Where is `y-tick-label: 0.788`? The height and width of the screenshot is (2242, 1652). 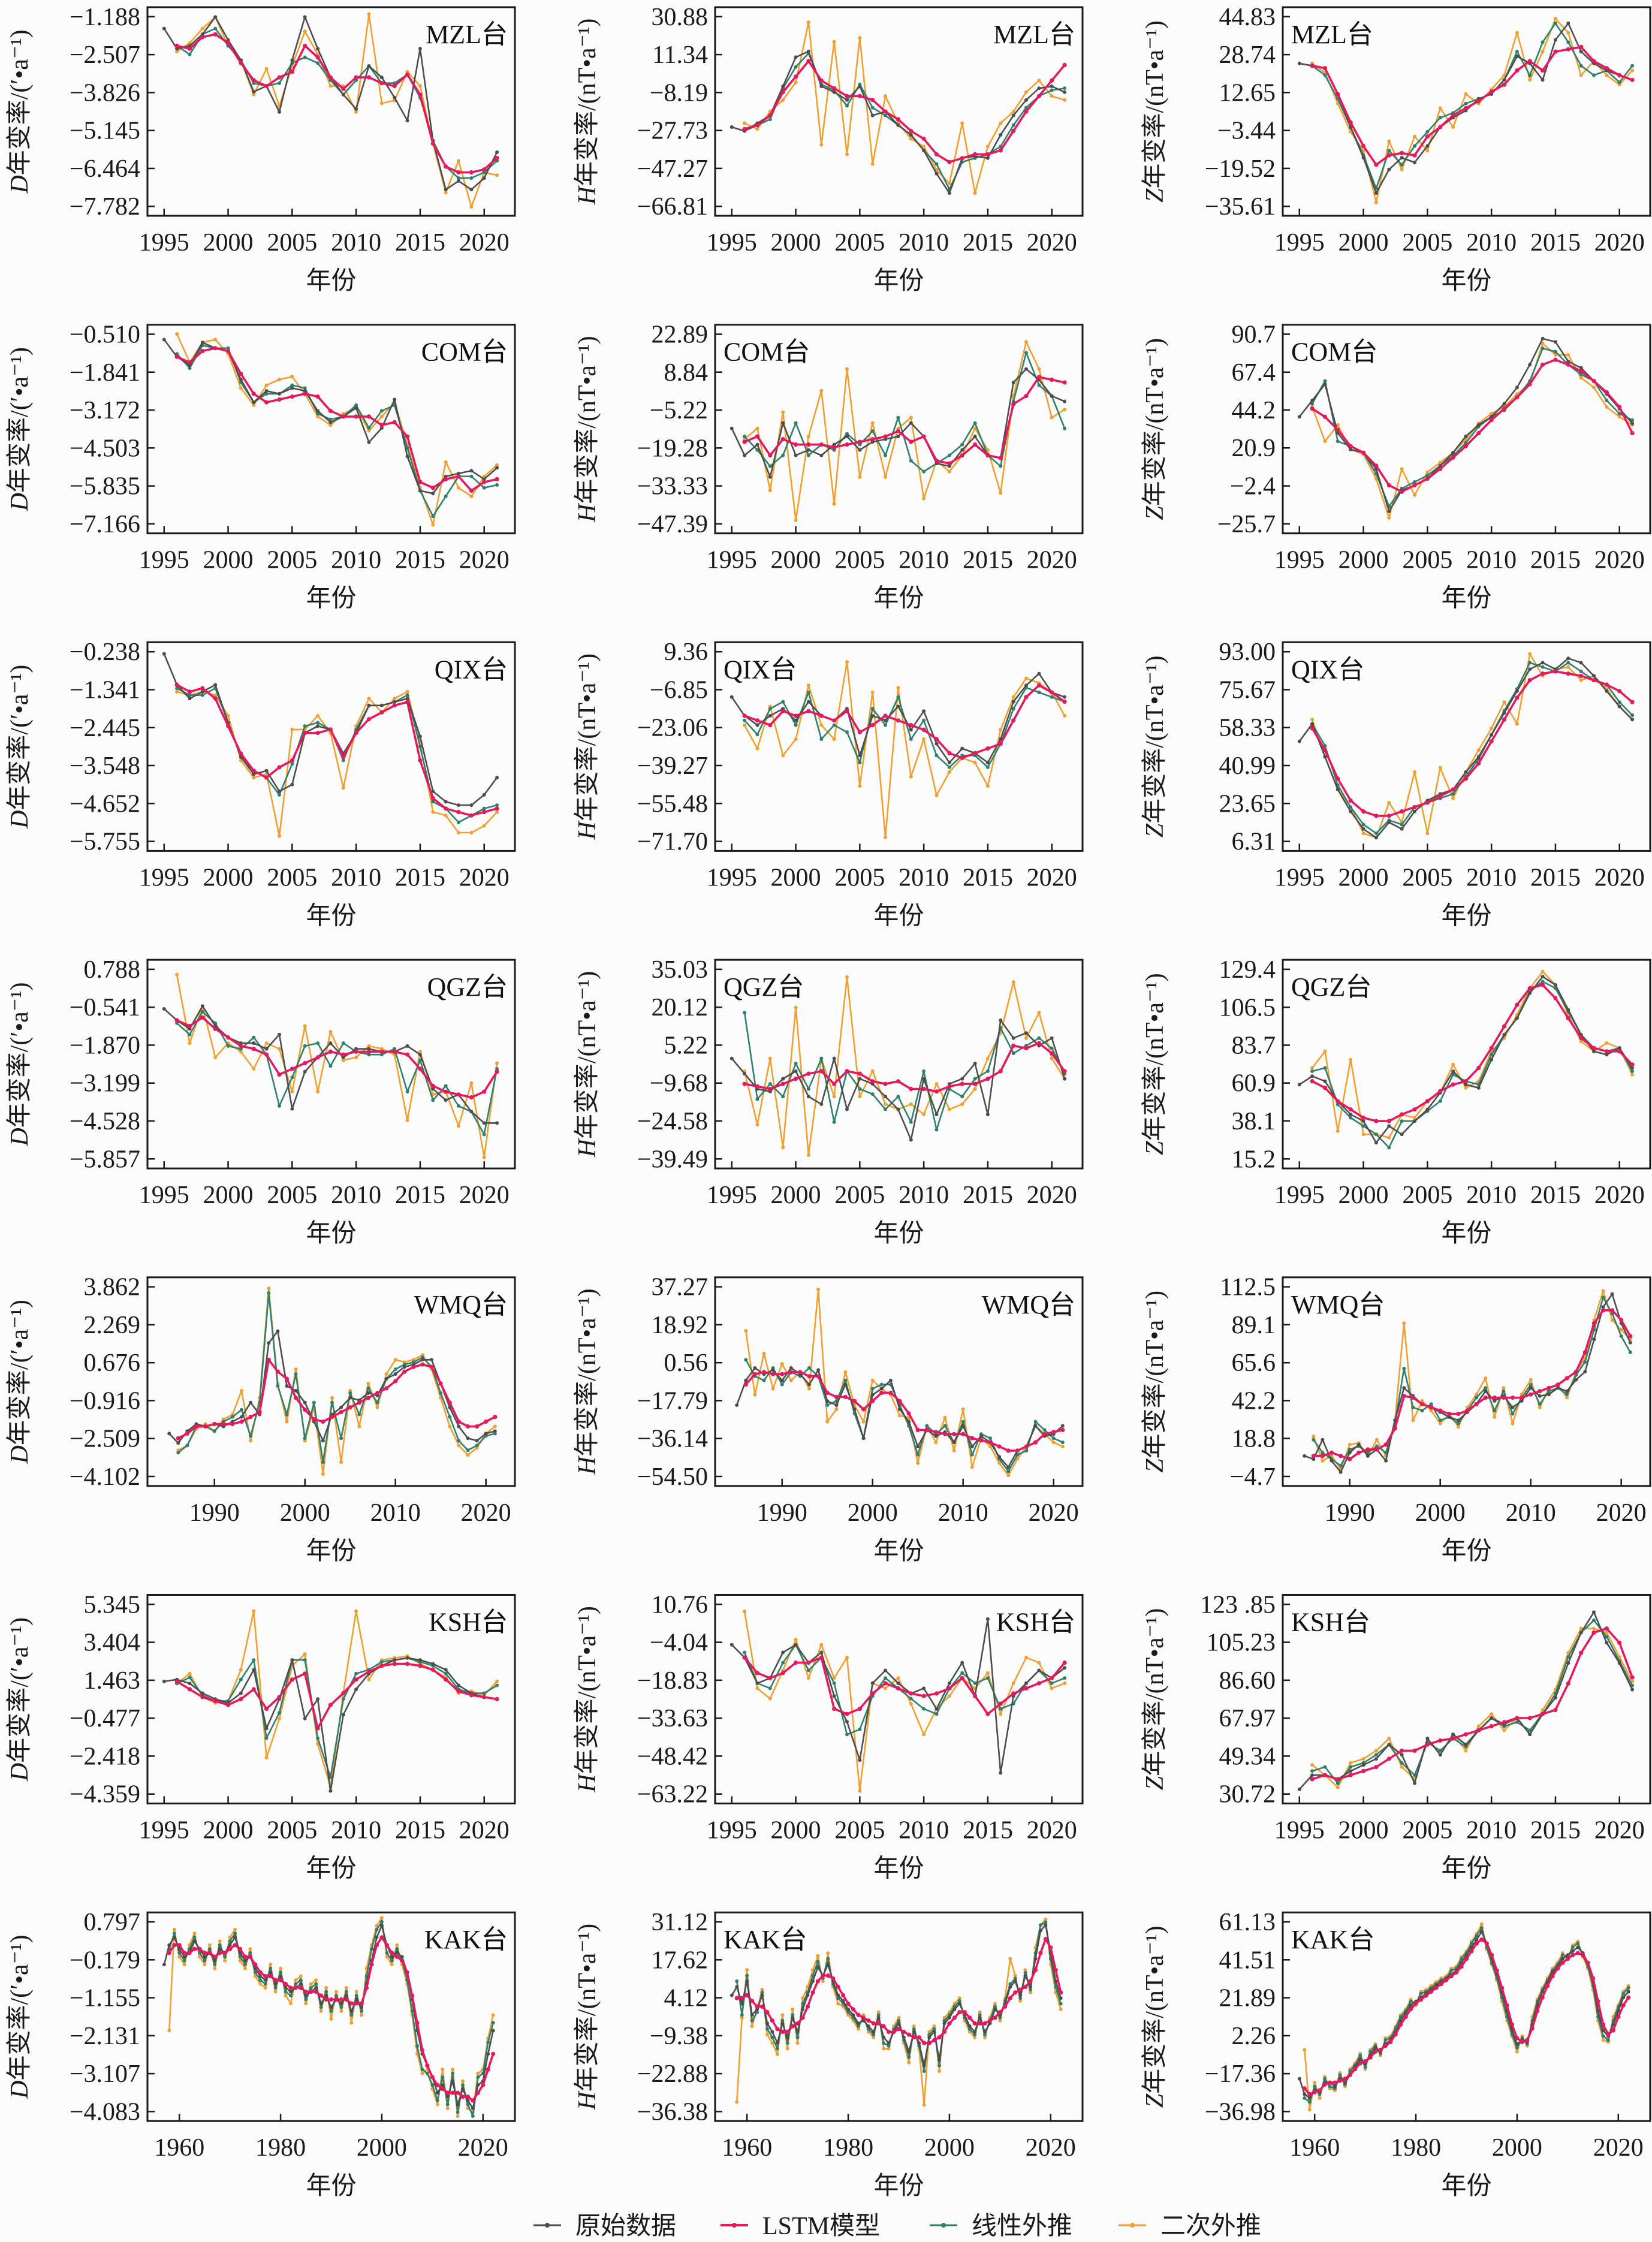
y-tick-label: 0.788 is located at coordinates (112, 970).